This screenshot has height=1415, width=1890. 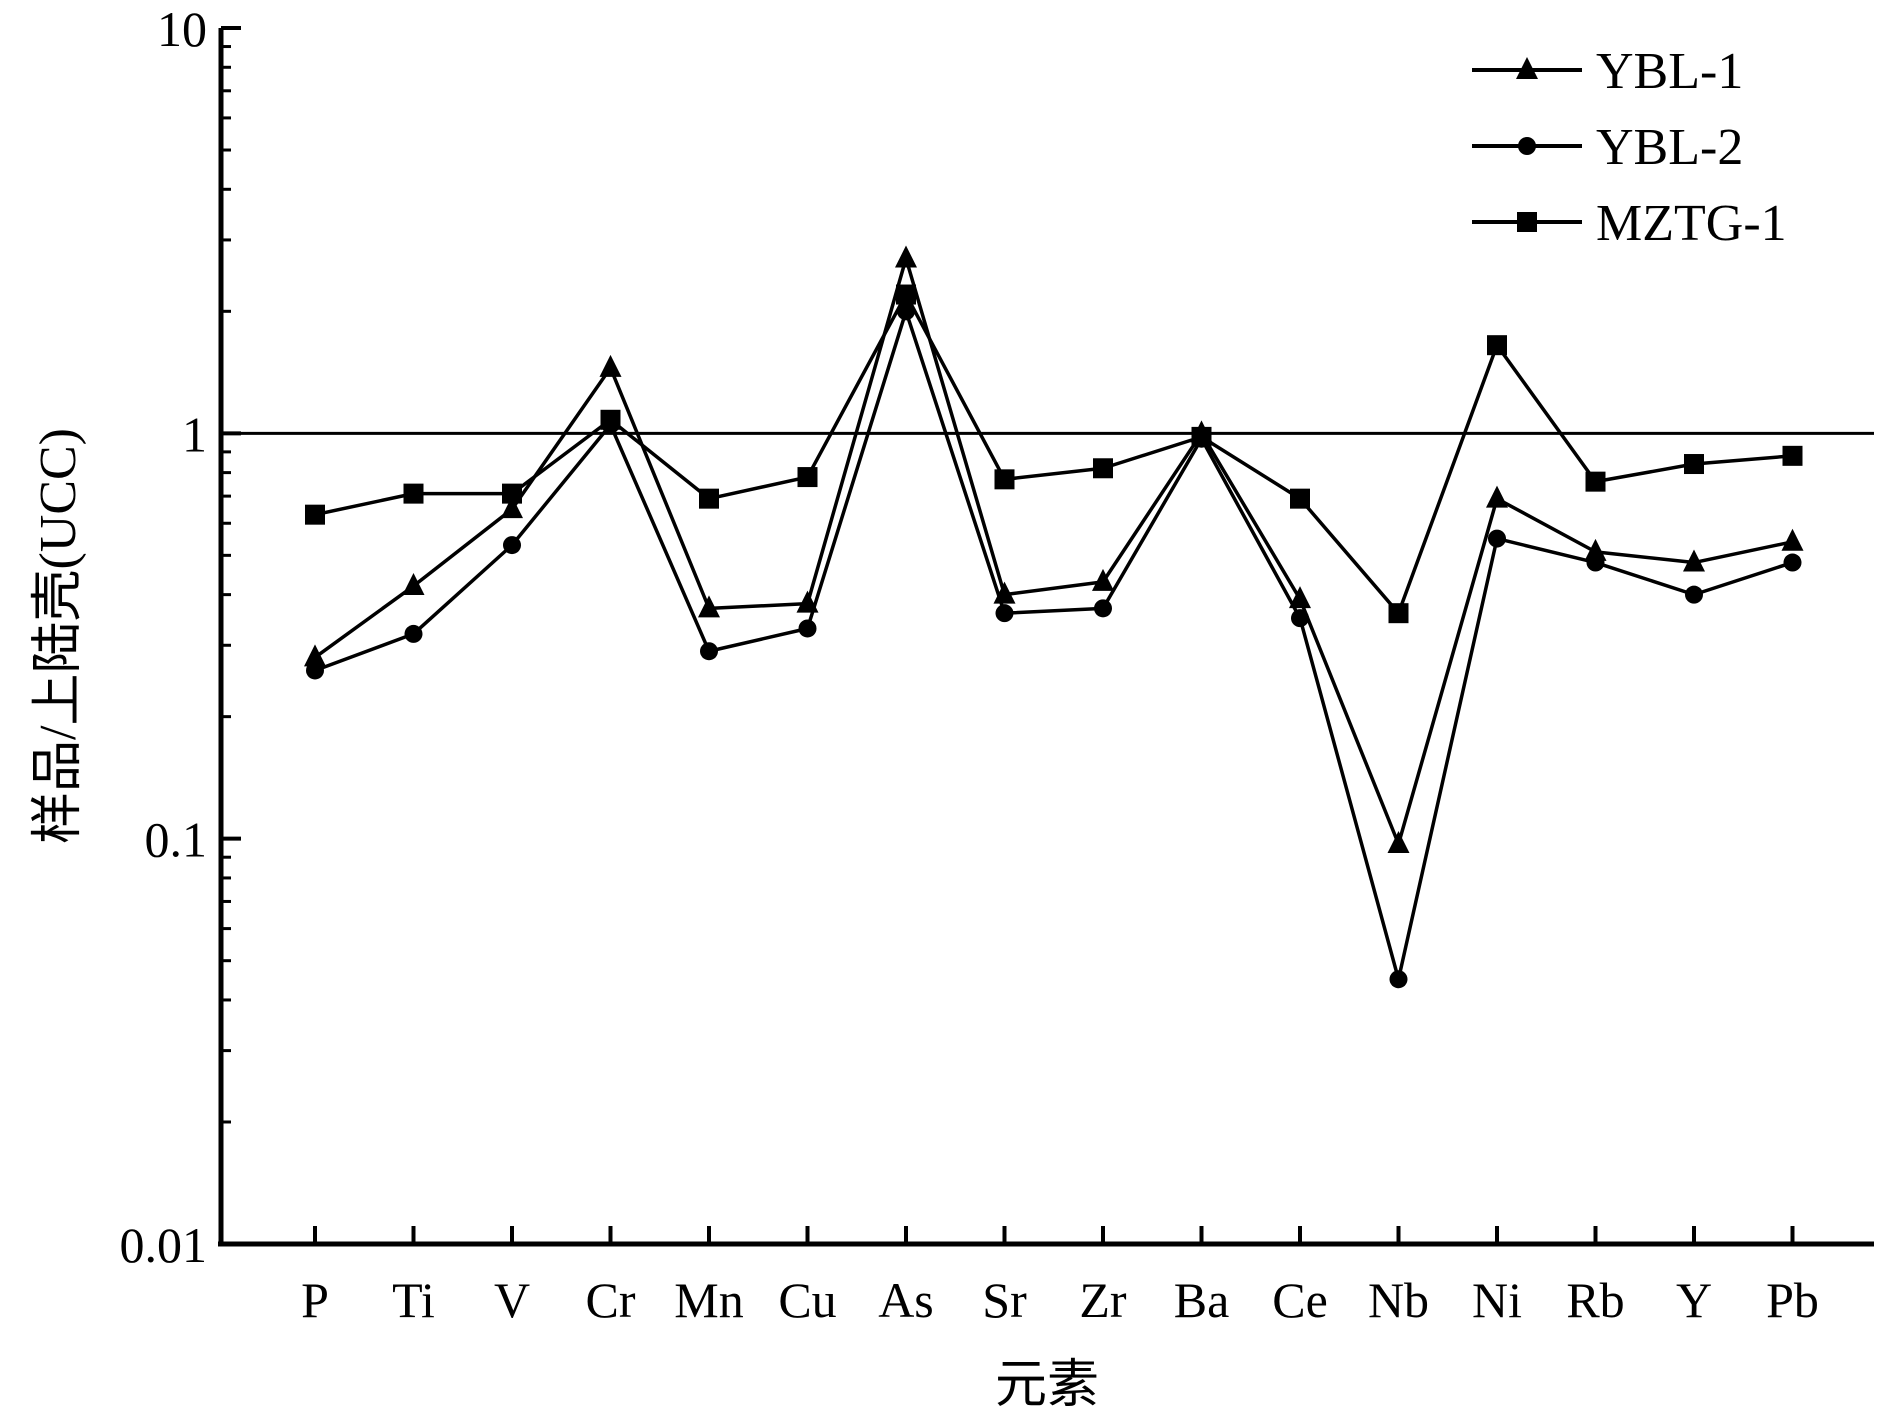 I want to click on x-tick-label: Zr, so click(x=1103, y=1300).